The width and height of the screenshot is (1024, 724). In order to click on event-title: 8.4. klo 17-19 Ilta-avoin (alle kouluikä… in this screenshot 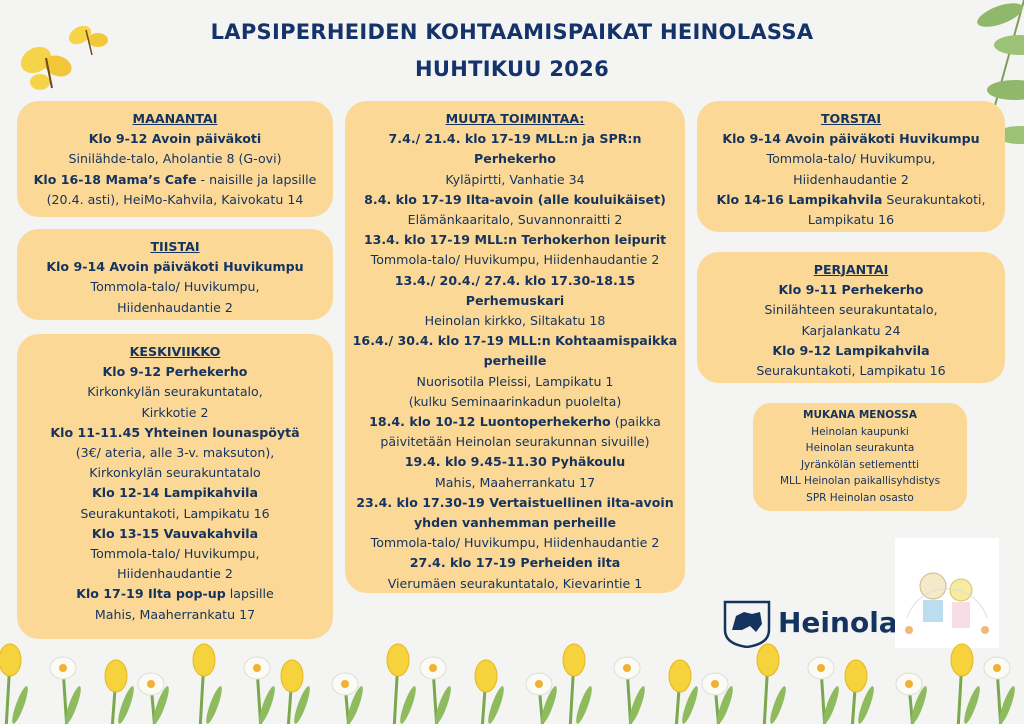, I will do `click(515, 199)`.